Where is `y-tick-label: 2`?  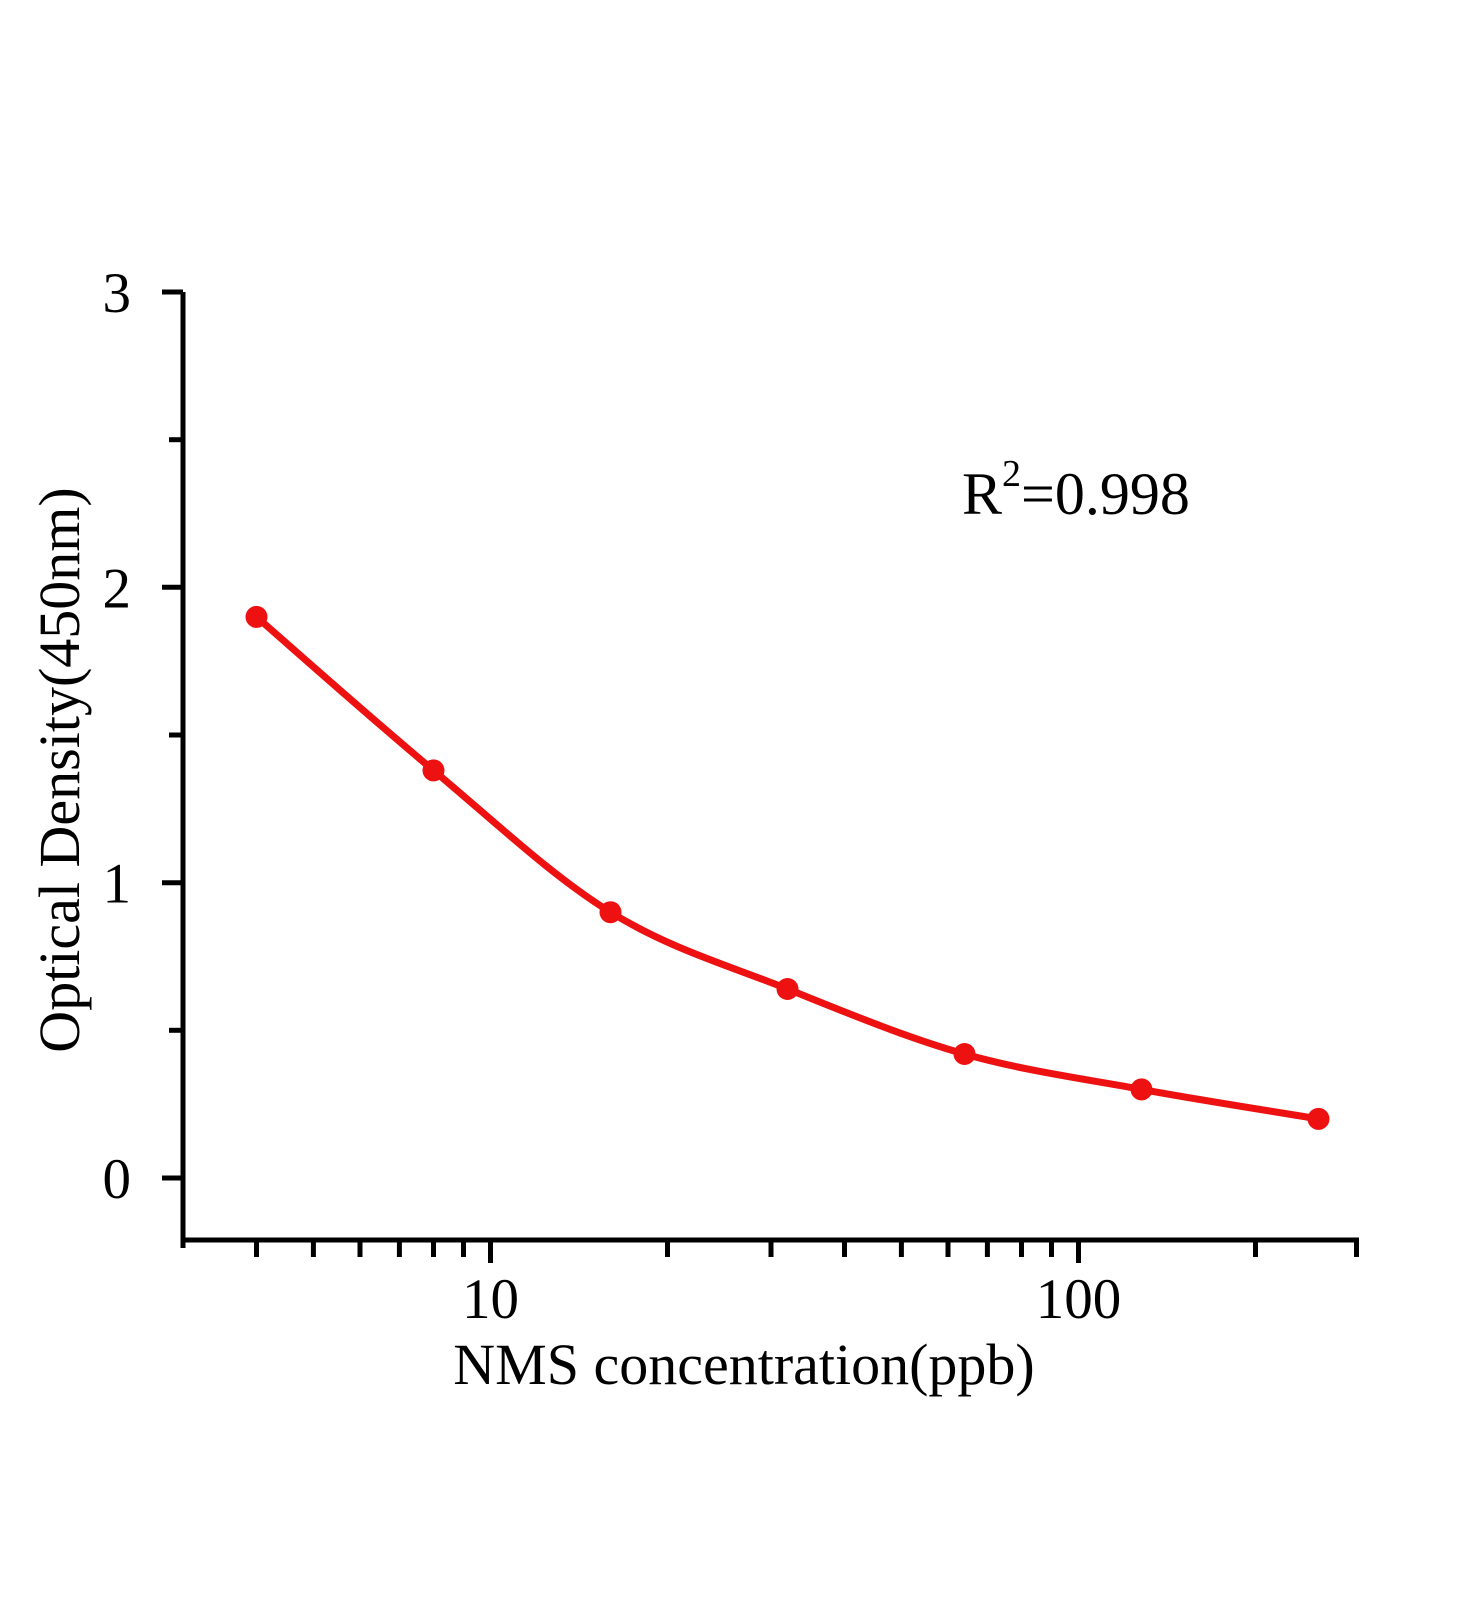
y-tick-label: 2 is located at coordinates (117, 588).